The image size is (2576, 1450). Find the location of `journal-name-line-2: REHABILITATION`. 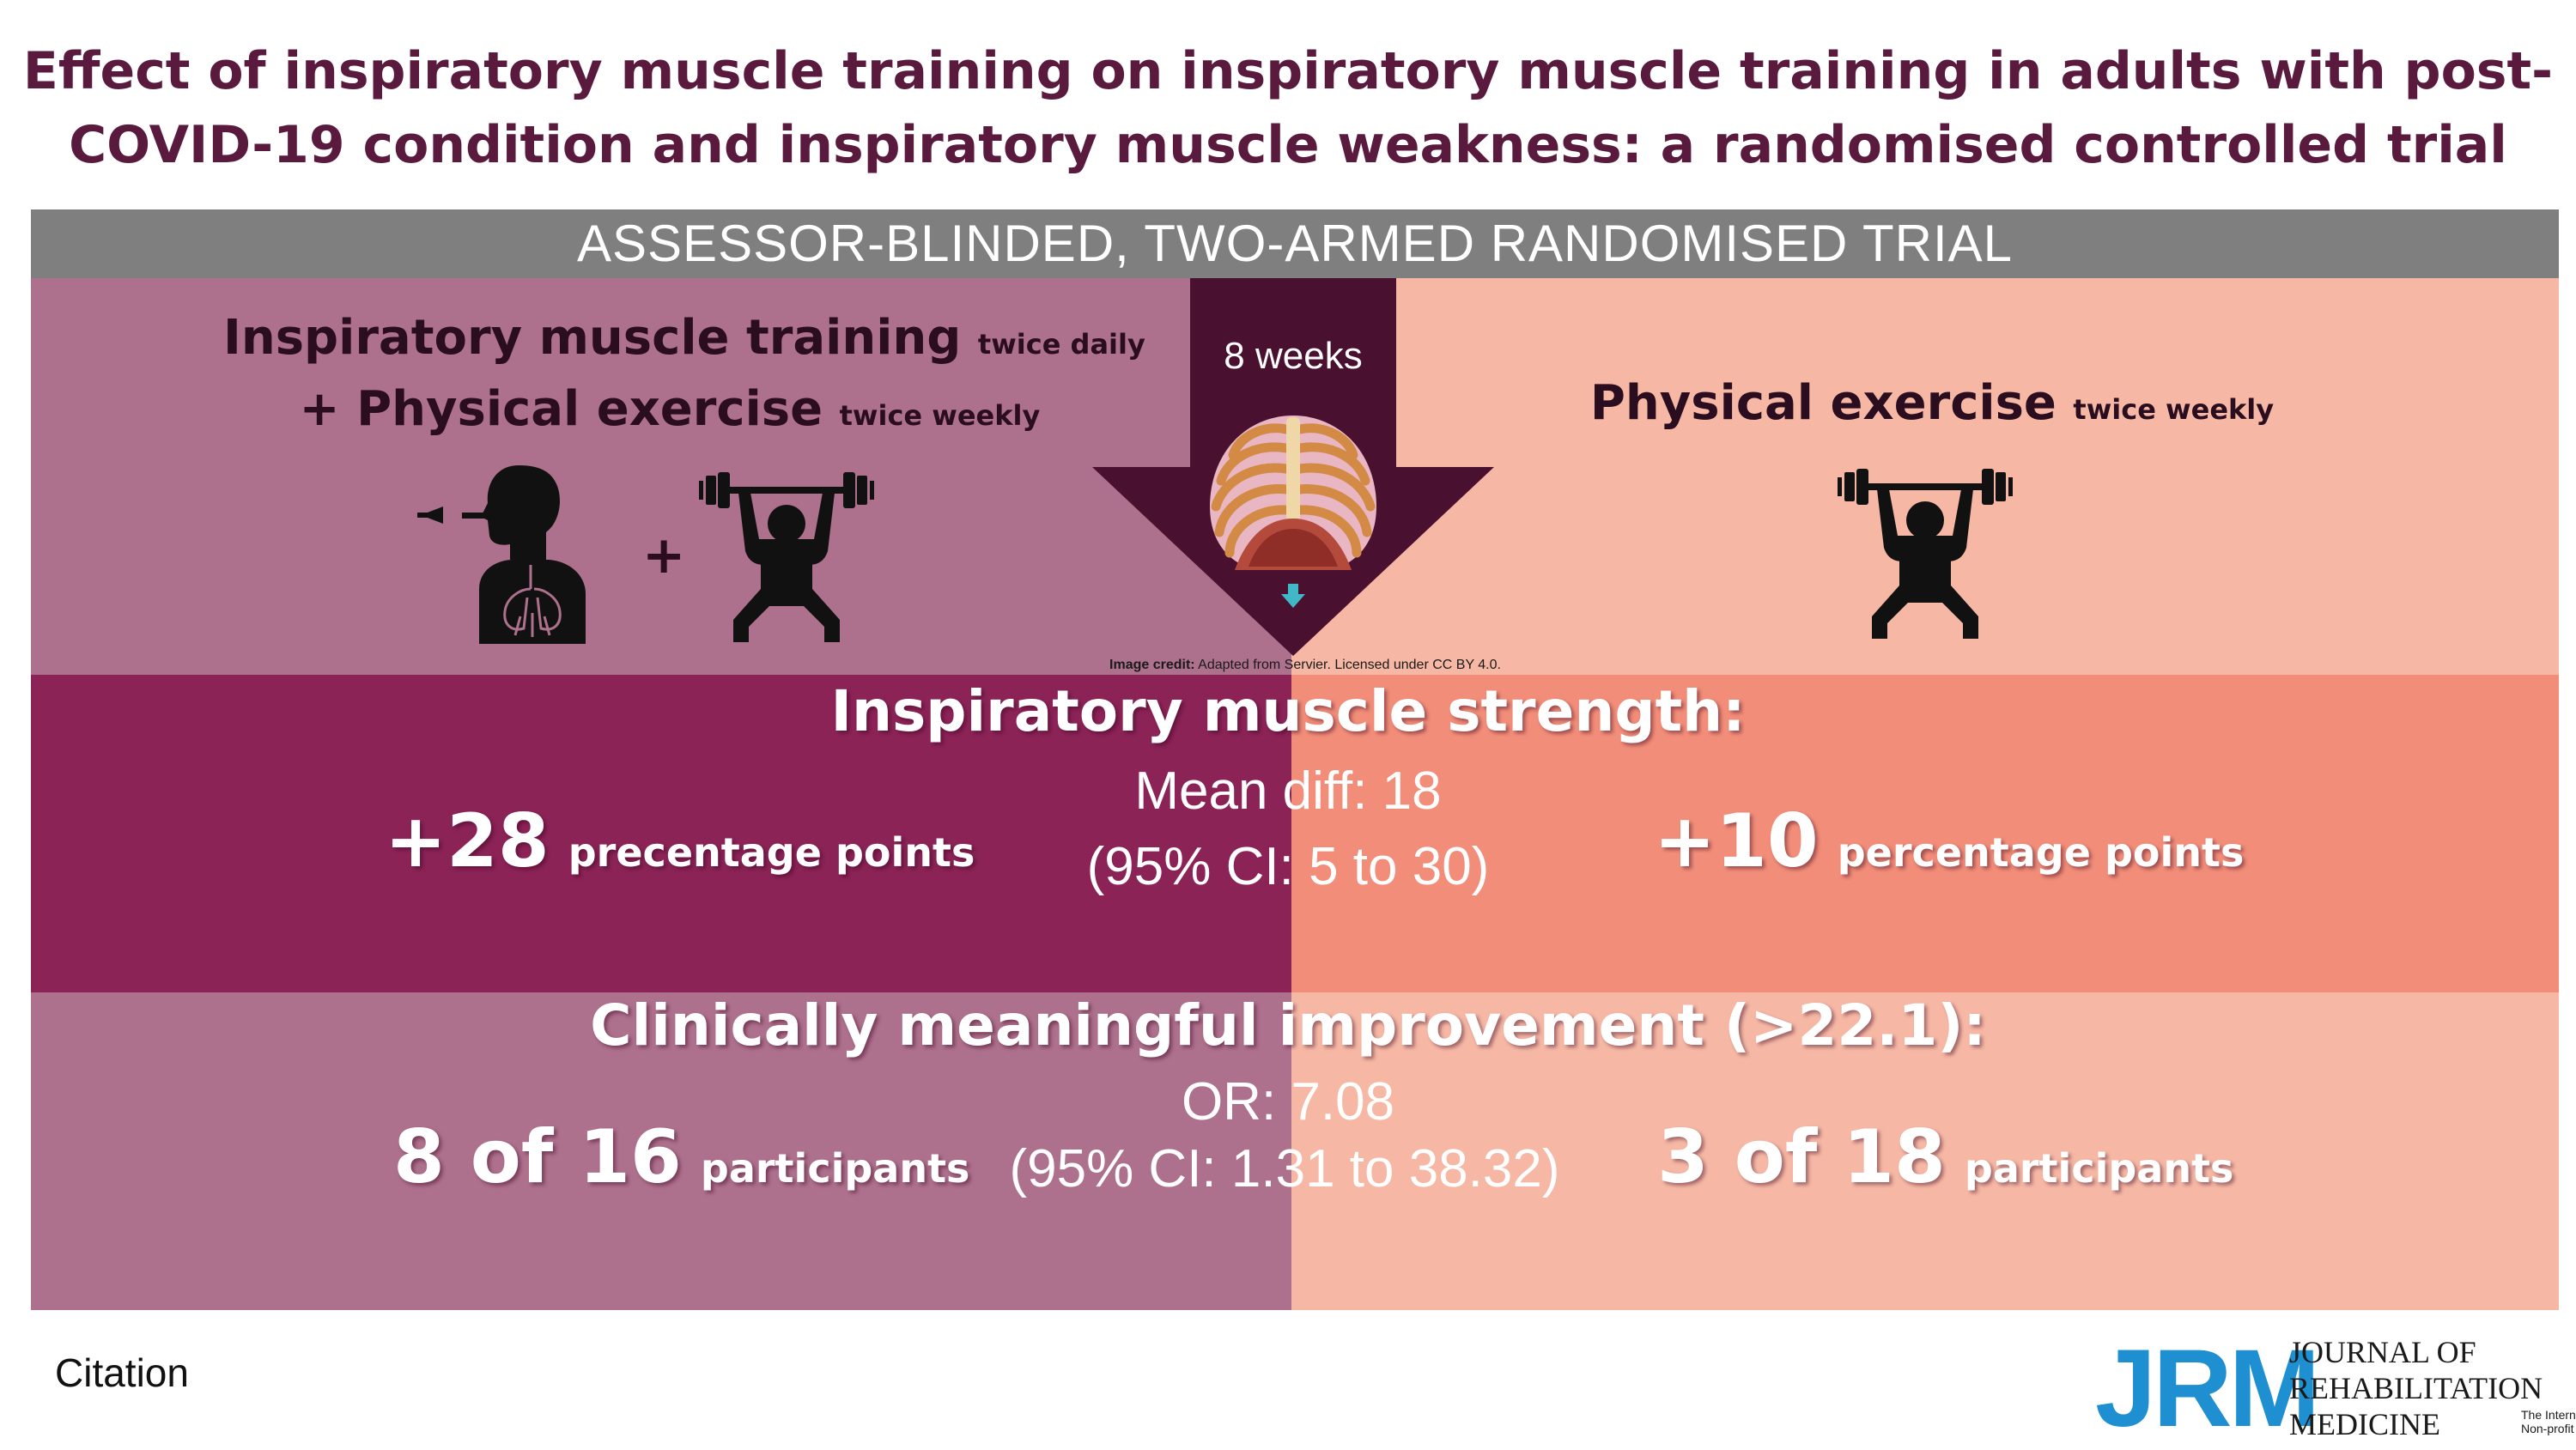

journal-name-line-2: REHABILITATION is located at coordinates (2416, 1388).